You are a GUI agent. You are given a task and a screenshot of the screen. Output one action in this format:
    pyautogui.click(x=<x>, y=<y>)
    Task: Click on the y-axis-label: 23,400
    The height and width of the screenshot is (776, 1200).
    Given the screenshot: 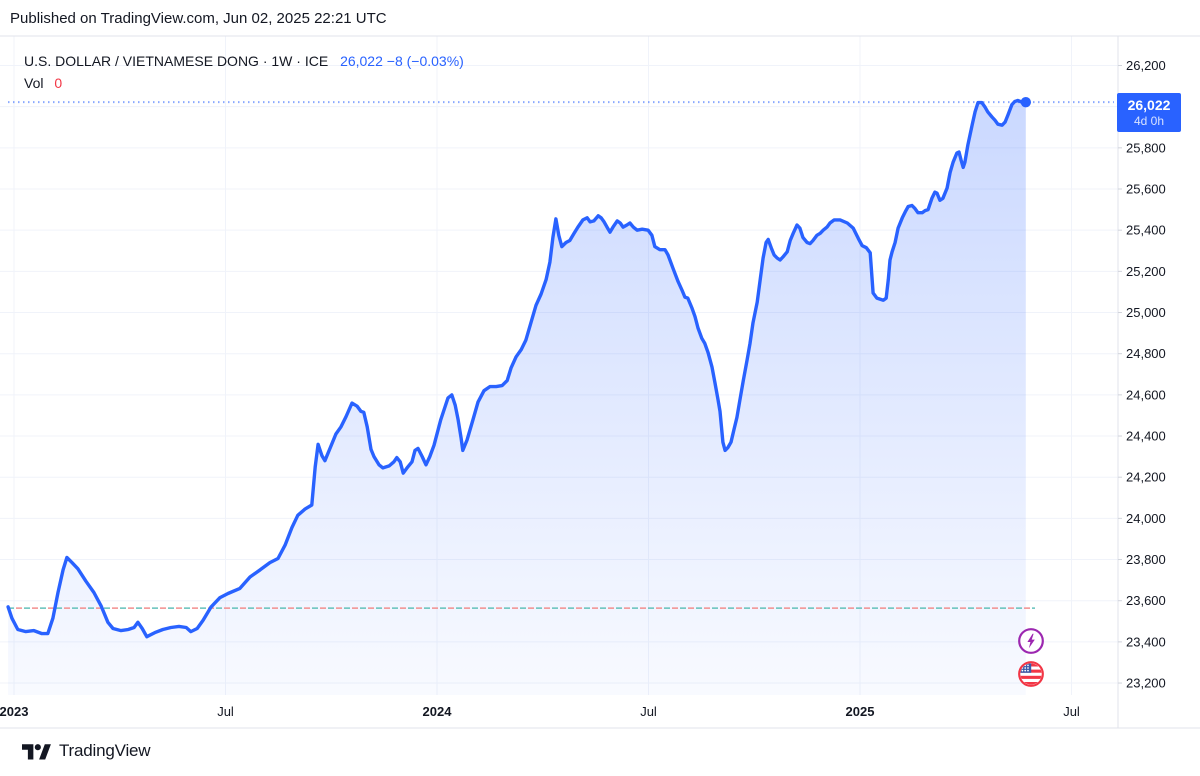 What is the action you would take?
    pyautogui.click(x=1146, y=641)
    